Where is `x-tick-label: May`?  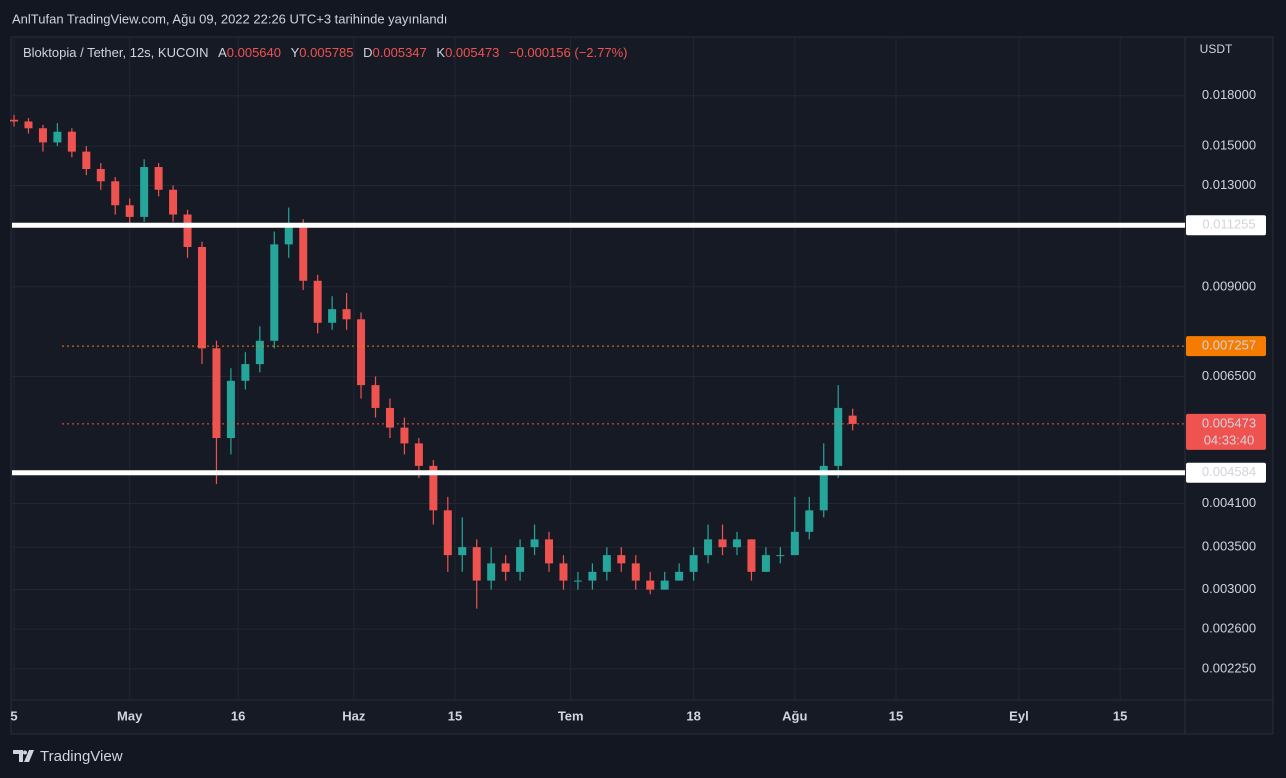
x-tick-label: May is located at coordinates (130, 715).